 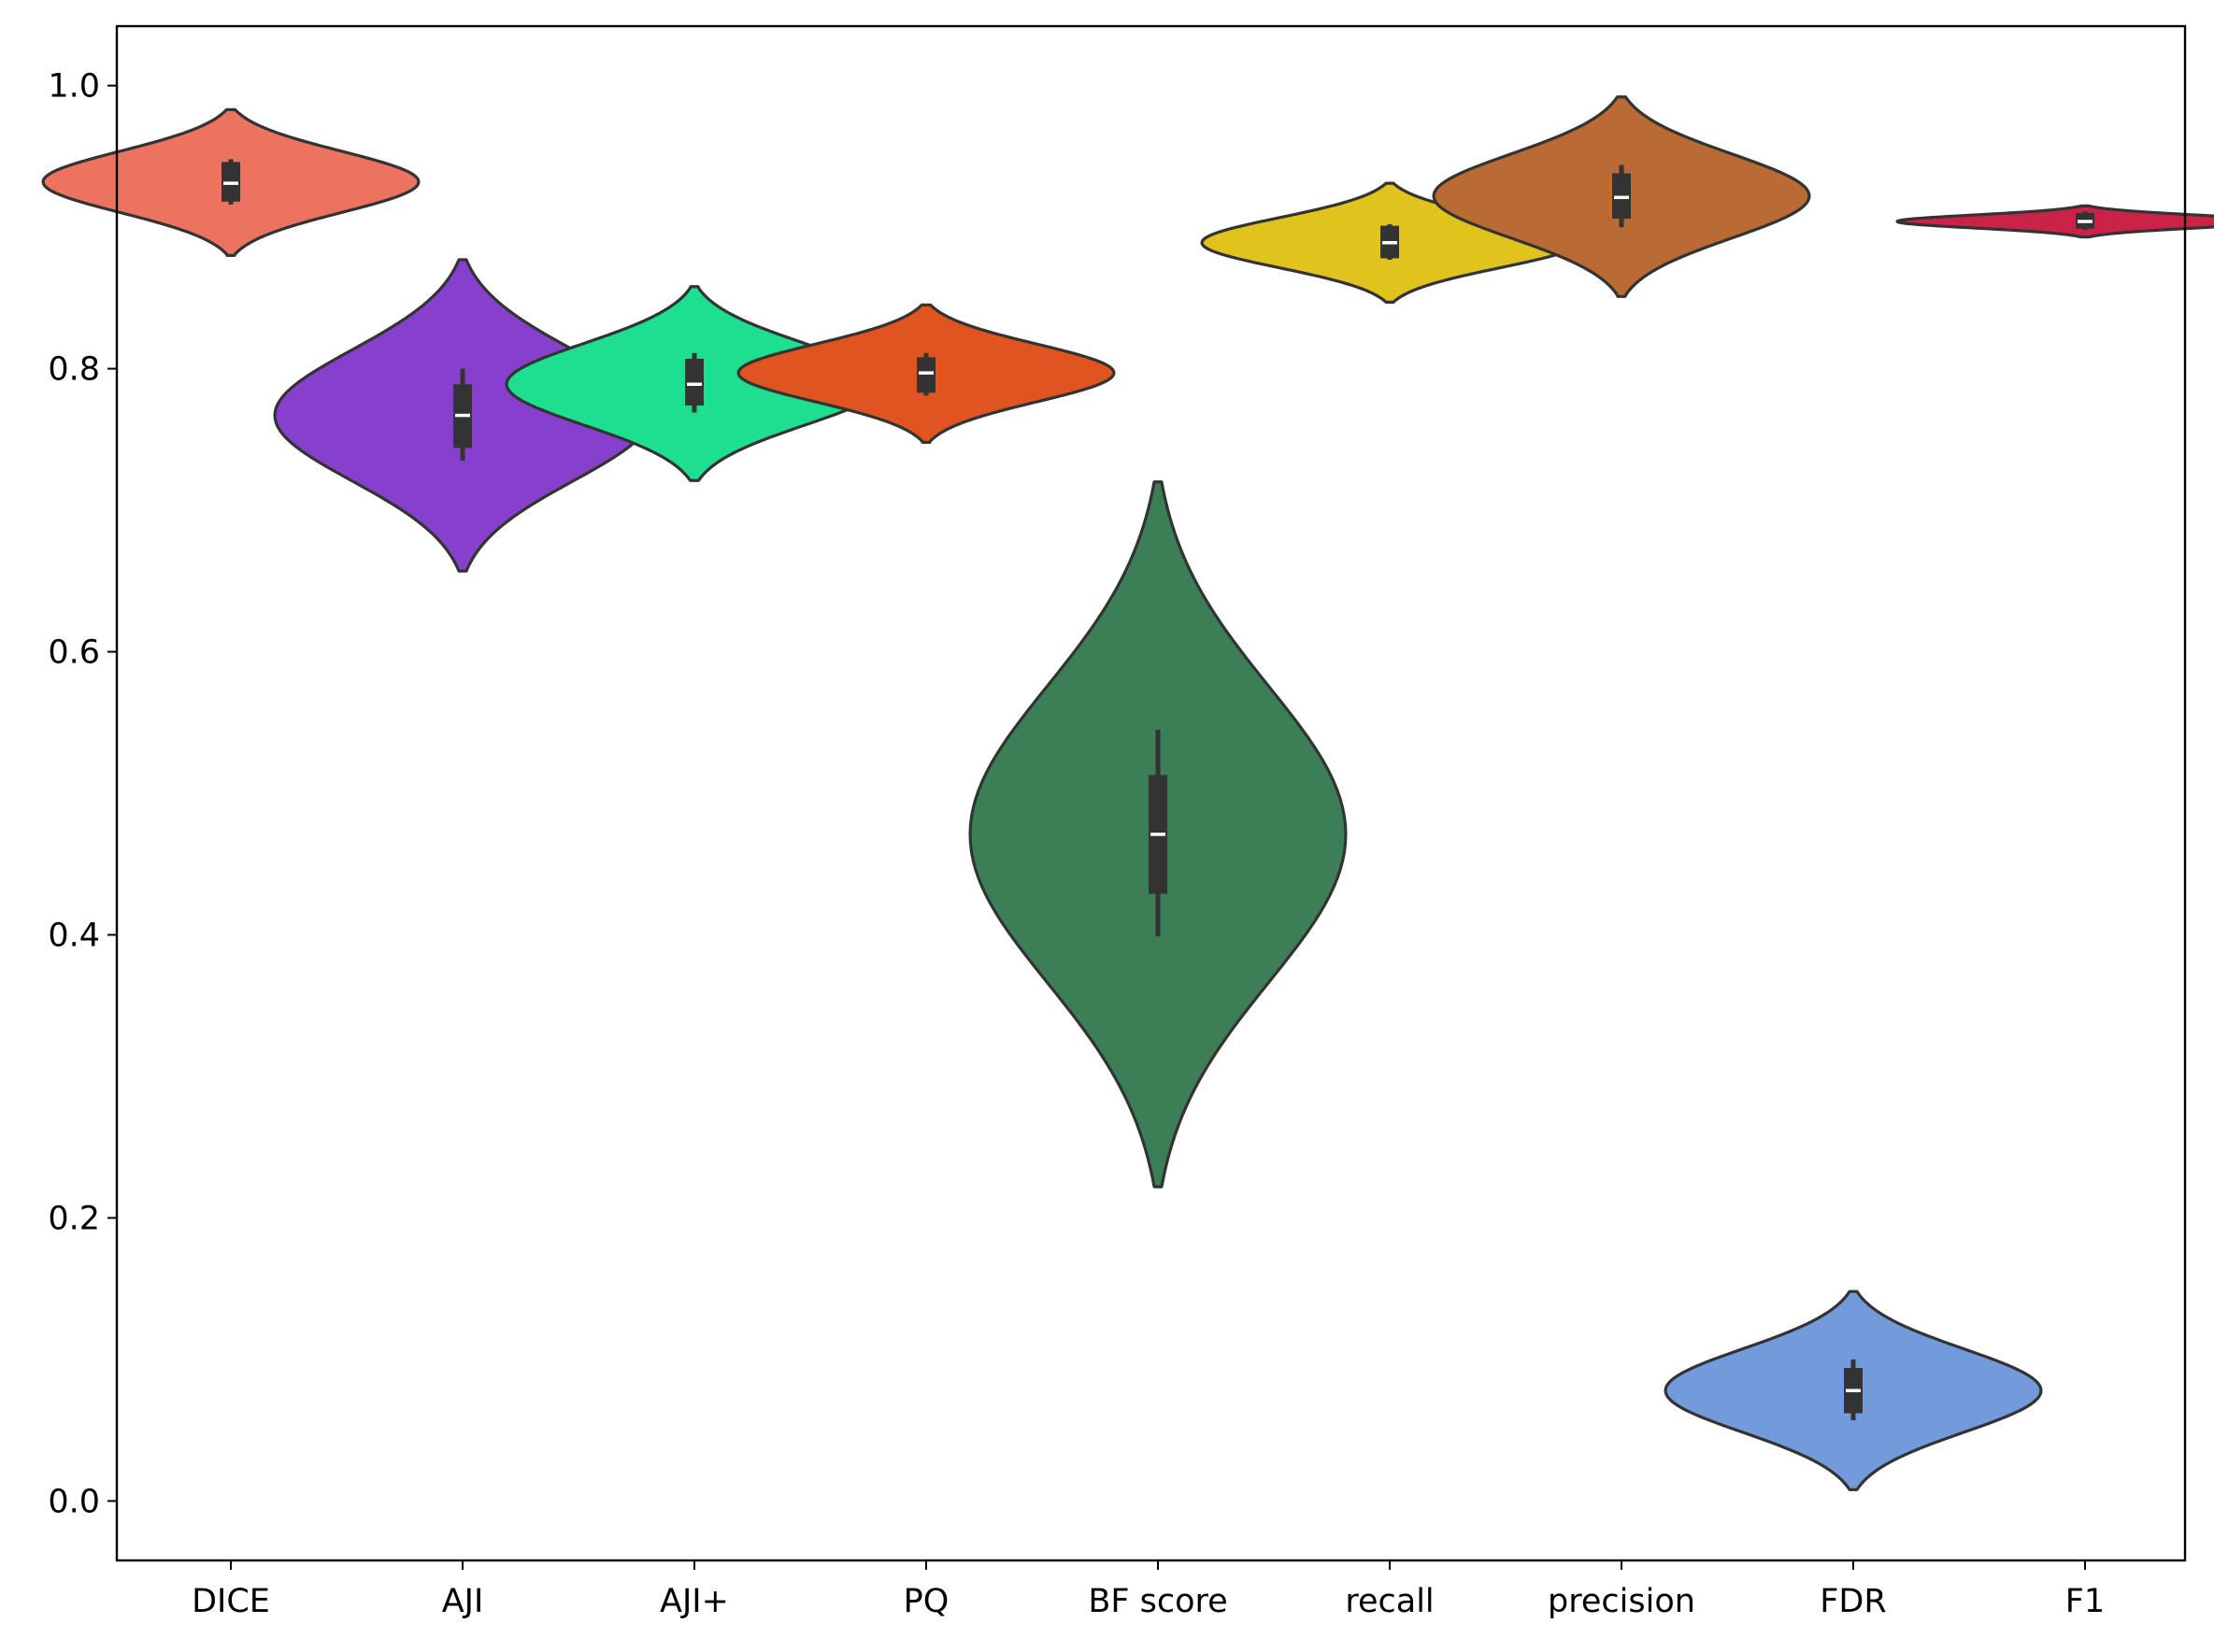 I want to click on x-tick-label: FDR, so click(x=1853, y=1602).